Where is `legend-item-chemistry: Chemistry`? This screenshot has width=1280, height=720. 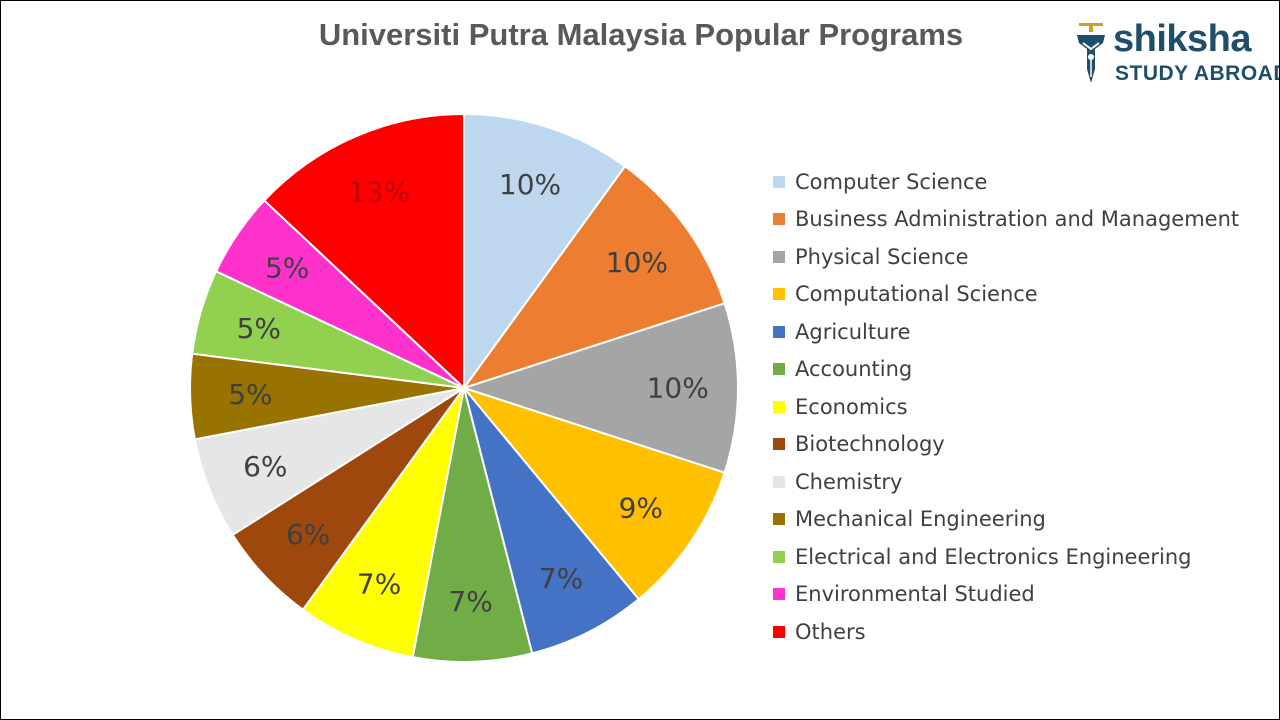 legend-item-chemistry: Chemistry is located at coordinates (1023, 482).